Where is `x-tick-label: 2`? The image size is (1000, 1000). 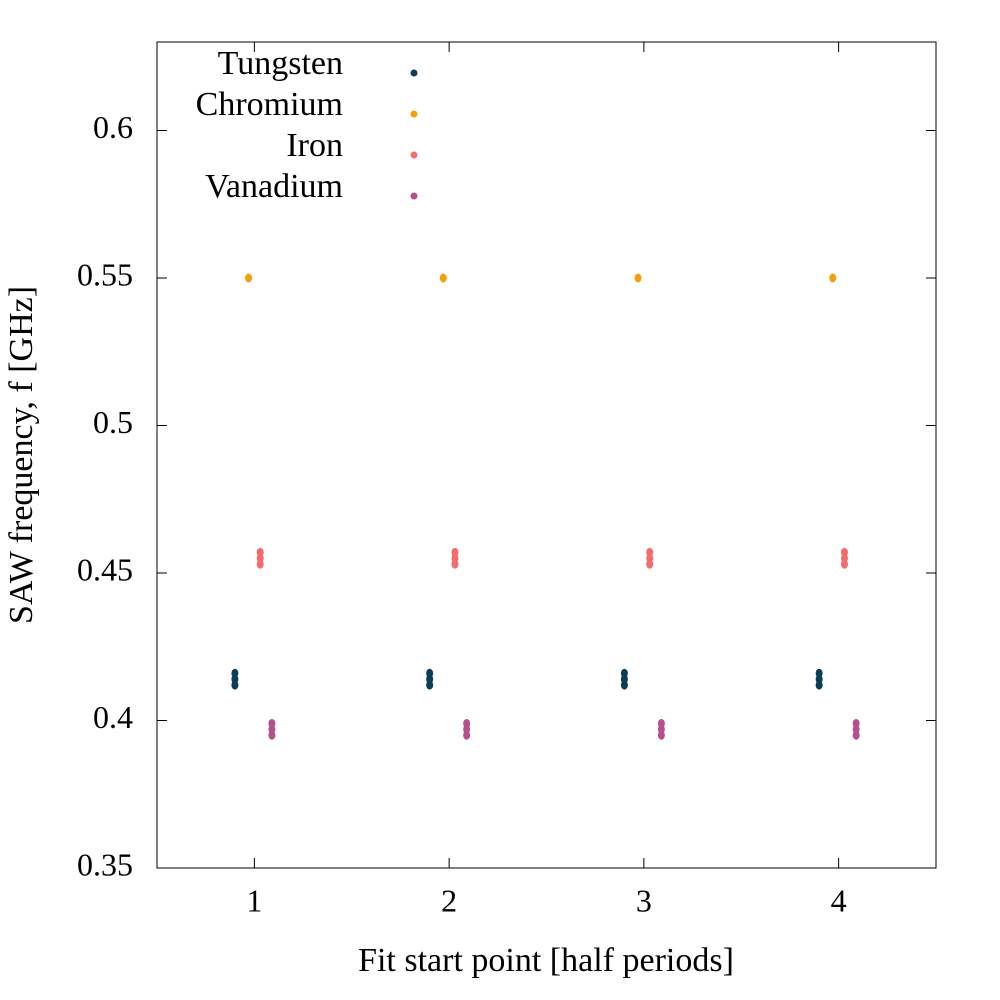
x-tick-label: 2 is located at coordinates (449, 900).